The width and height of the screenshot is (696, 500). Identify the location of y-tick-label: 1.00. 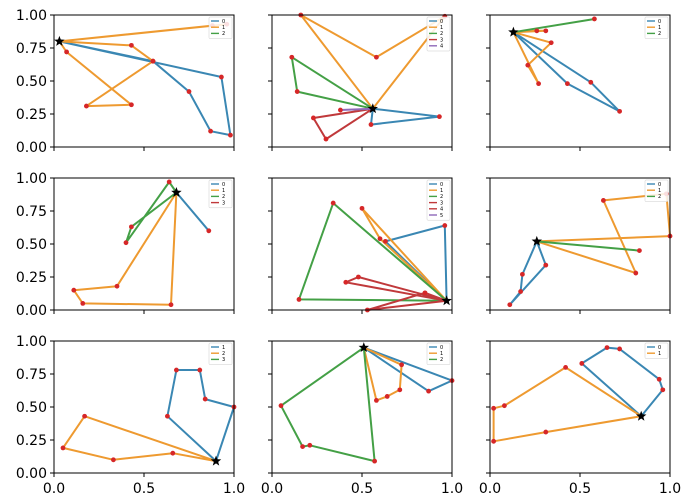
(31, 179).